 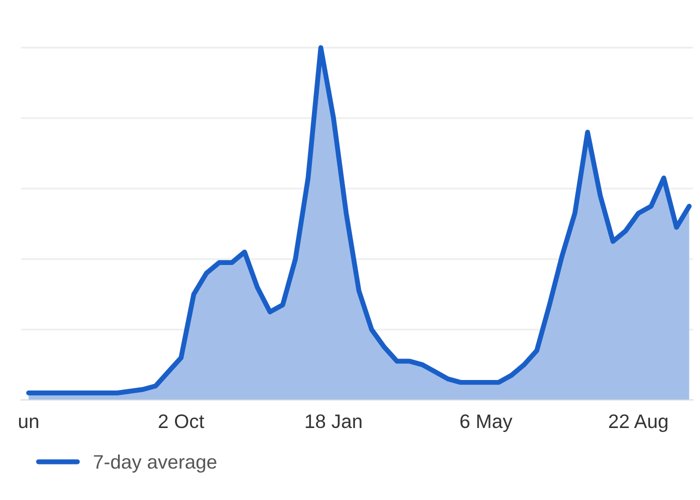 What do you see at coordinates (155, 463) in the screenshot?
I see `legend-label: 7-day average` at bounding box center [155, 463].